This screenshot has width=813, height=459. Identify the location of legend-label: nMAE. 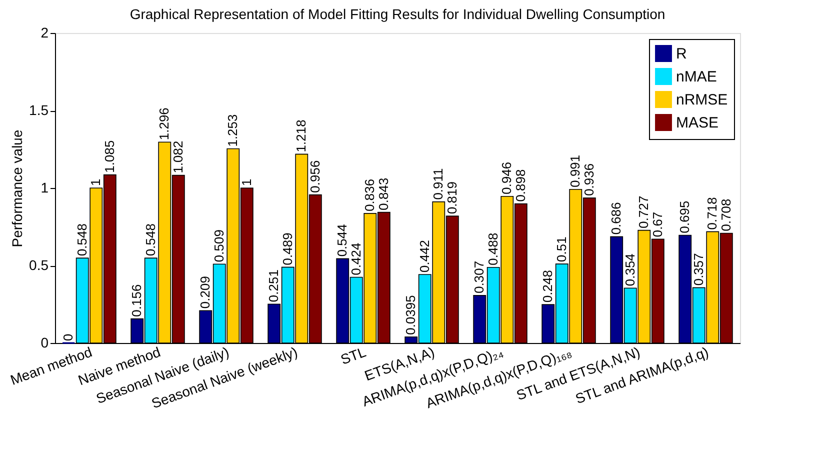
(696, 77).